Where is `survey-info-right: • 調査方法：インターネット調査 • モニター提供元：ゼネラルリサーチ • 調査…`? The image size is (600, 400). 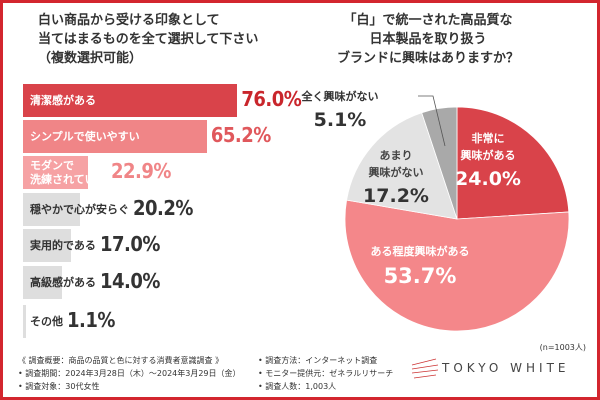
survey-info-right: • 調査方法：インターネット調査 • モニター提供元：ゼネラルリサーチ • 調査… is located at coordinates (325, 373).